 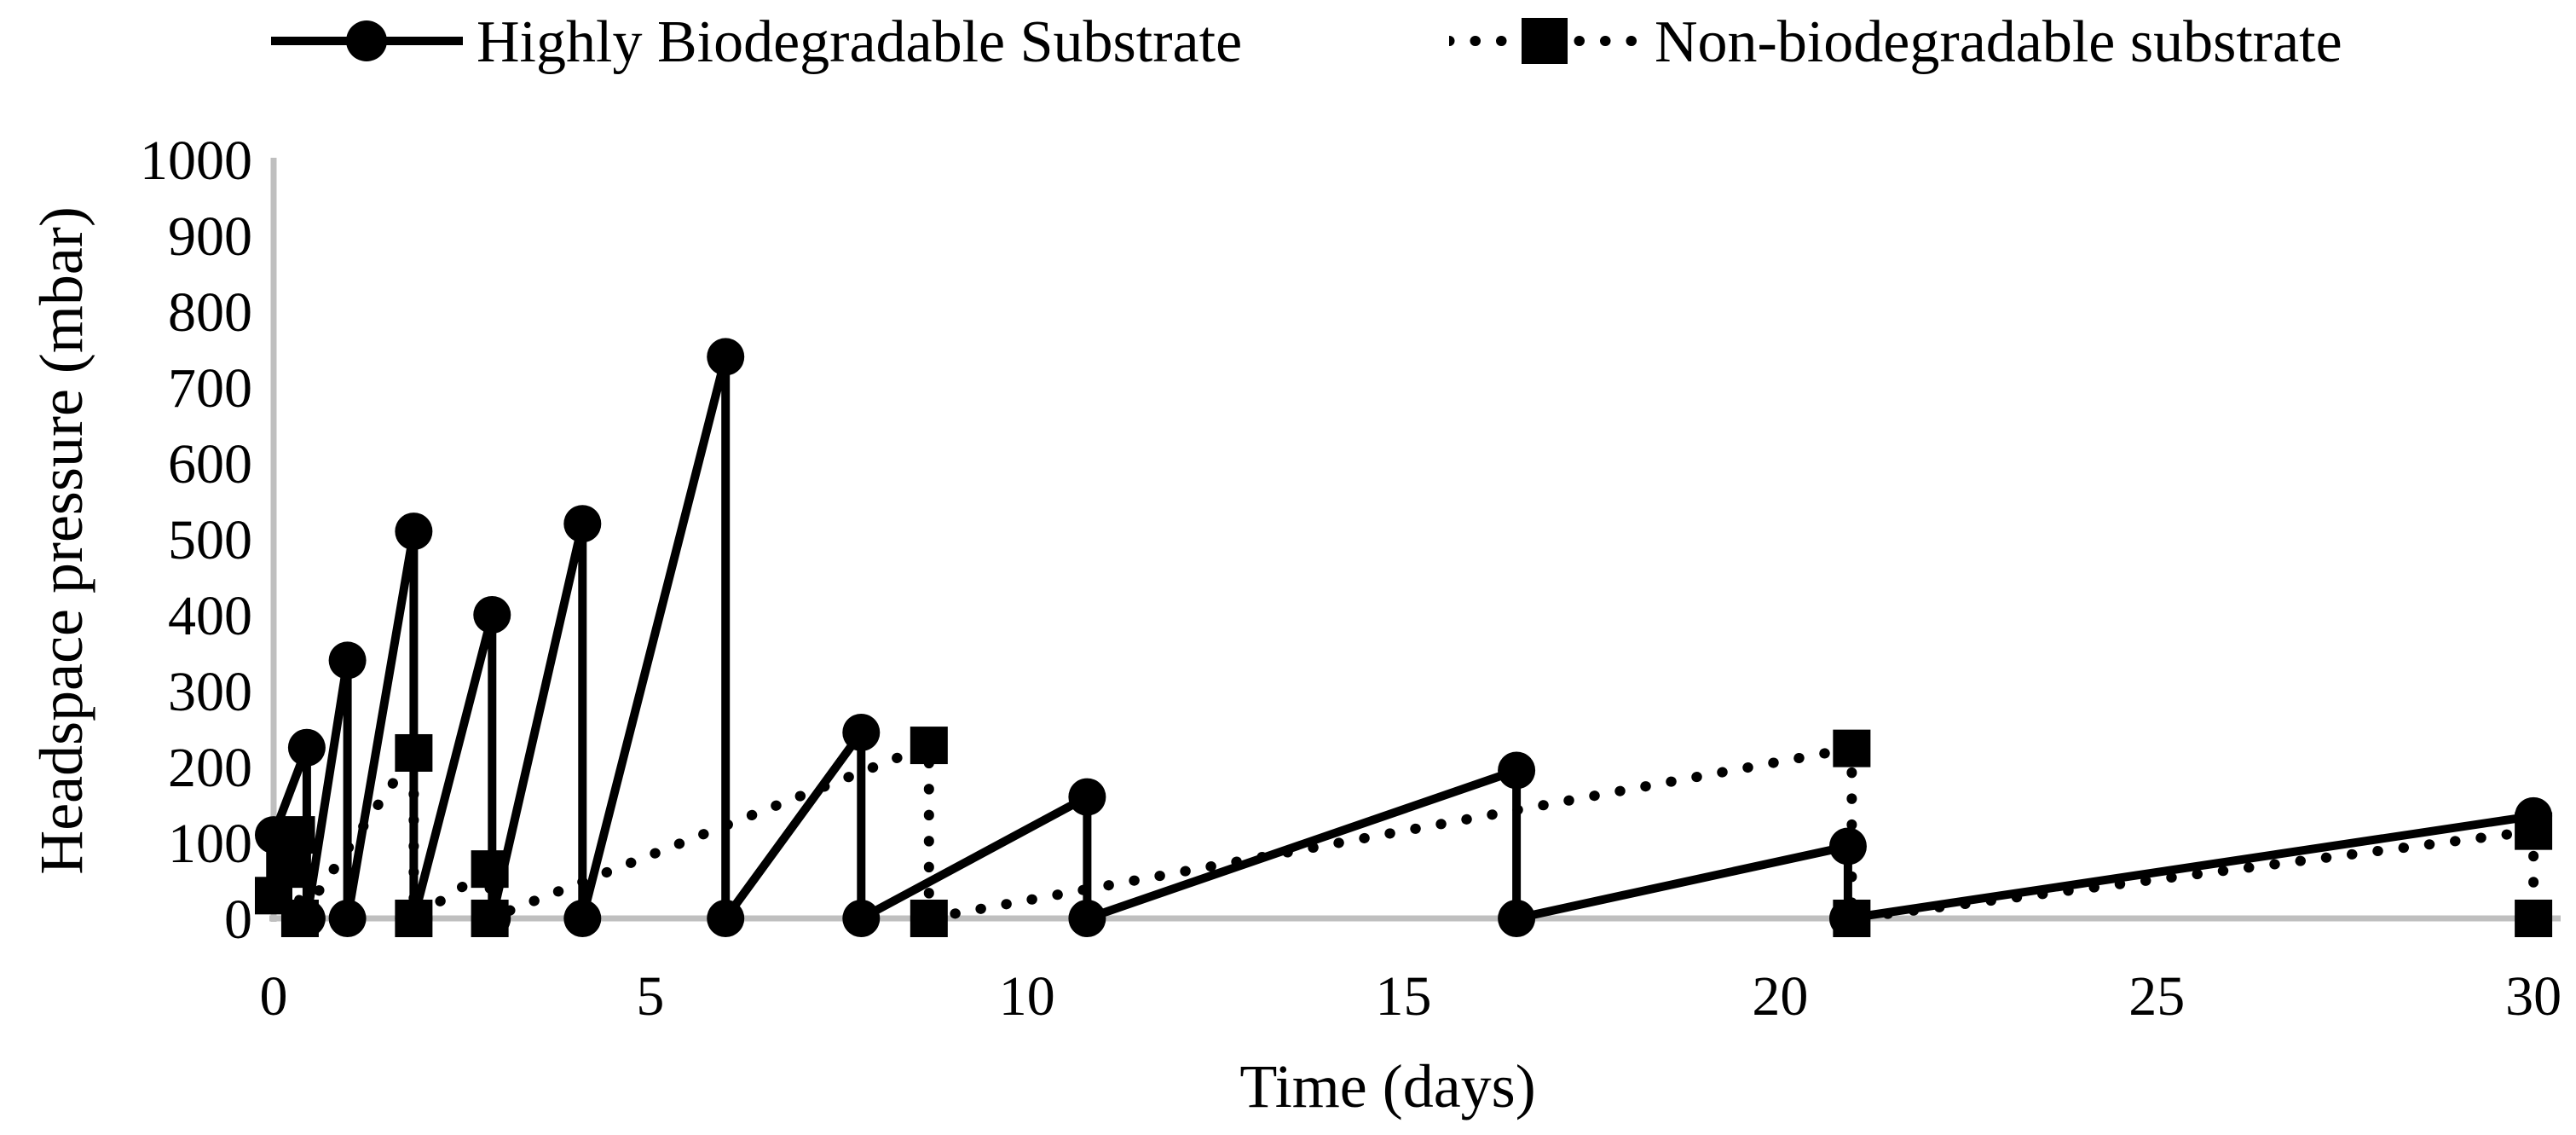 What do you see at coordinates (238, 920) in the screenshot?
I see `y-tick-label: 0` at bounding box center [238, 920].